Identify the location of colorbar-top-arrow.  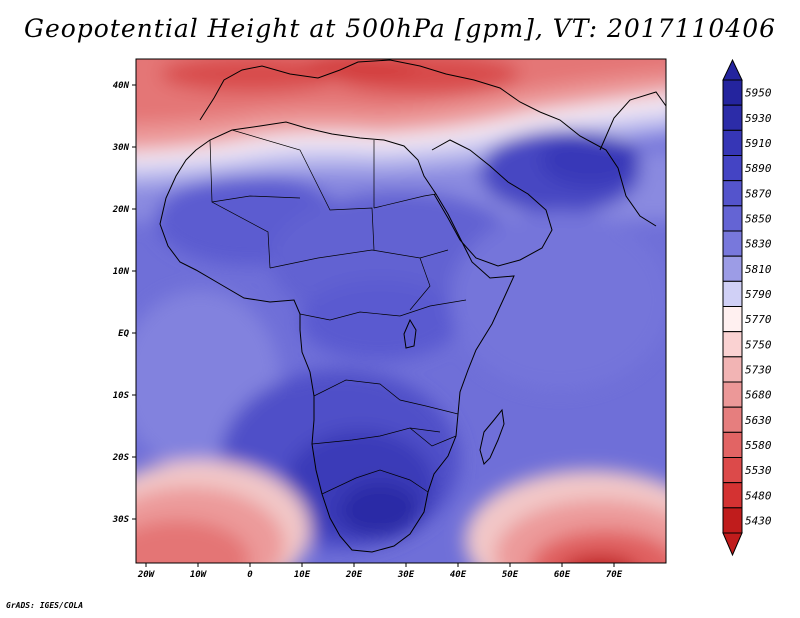
(732, 69).